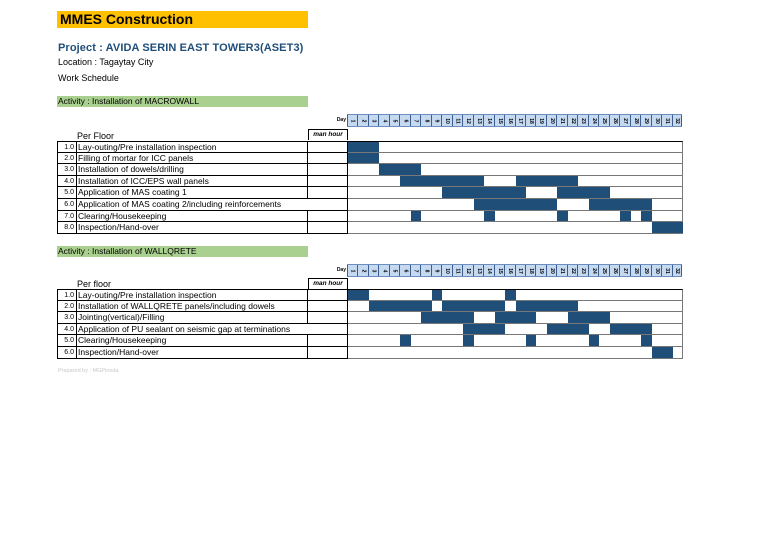 Image resolution: width=768 pixels, height=543 pixels. I want to click on day-header-cell: 24, so click(593, 270).